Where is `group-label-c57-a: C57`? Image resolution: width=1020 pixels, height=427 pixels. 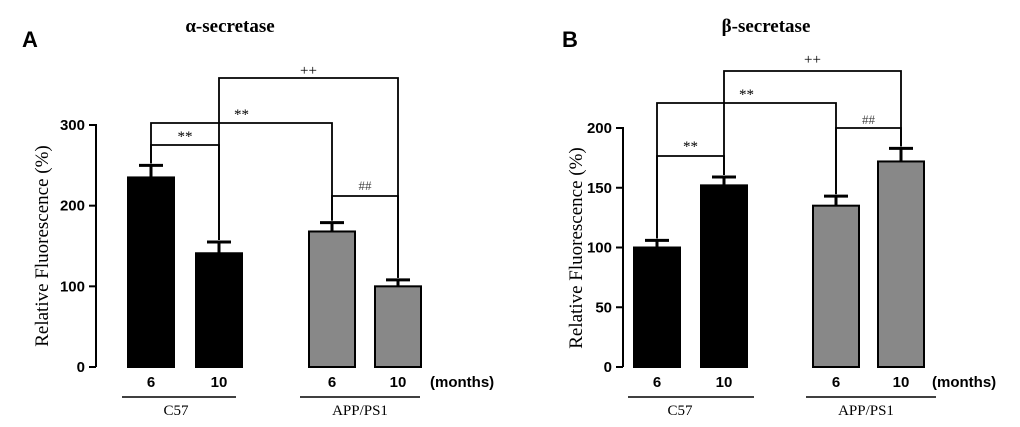 group-label-c57-a: C57 is located at coordinates (176, 411).